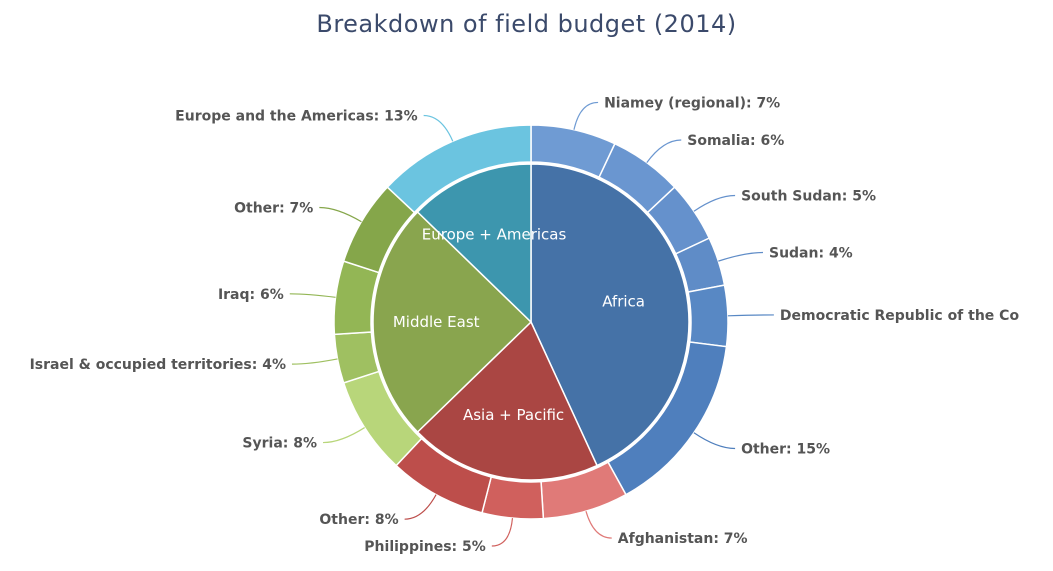 This screenshot has width=1053, height=571. What do you see at coordinates (158, 365) in the screenshot?
I see `data-label-israel-occupied-territories: Israel & occupied territories: 4%` at bounding box center [158, 365].